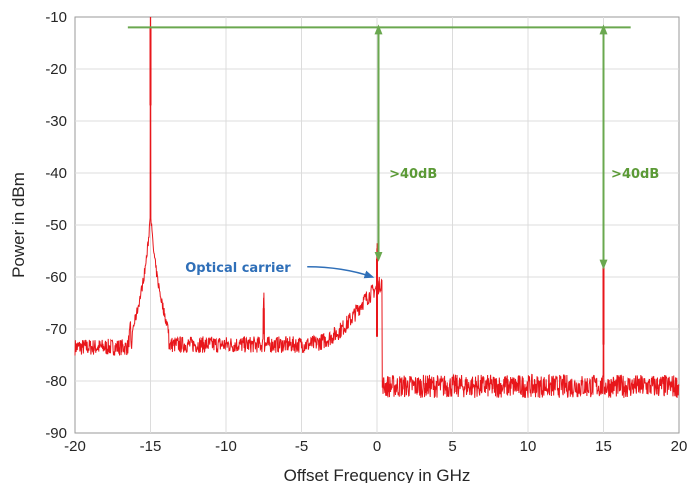 This screenshot has width=689, height=483. Describe the element at coordinates (226, 446) in the screenshot. I see `x-tick-label: -10` at that location.